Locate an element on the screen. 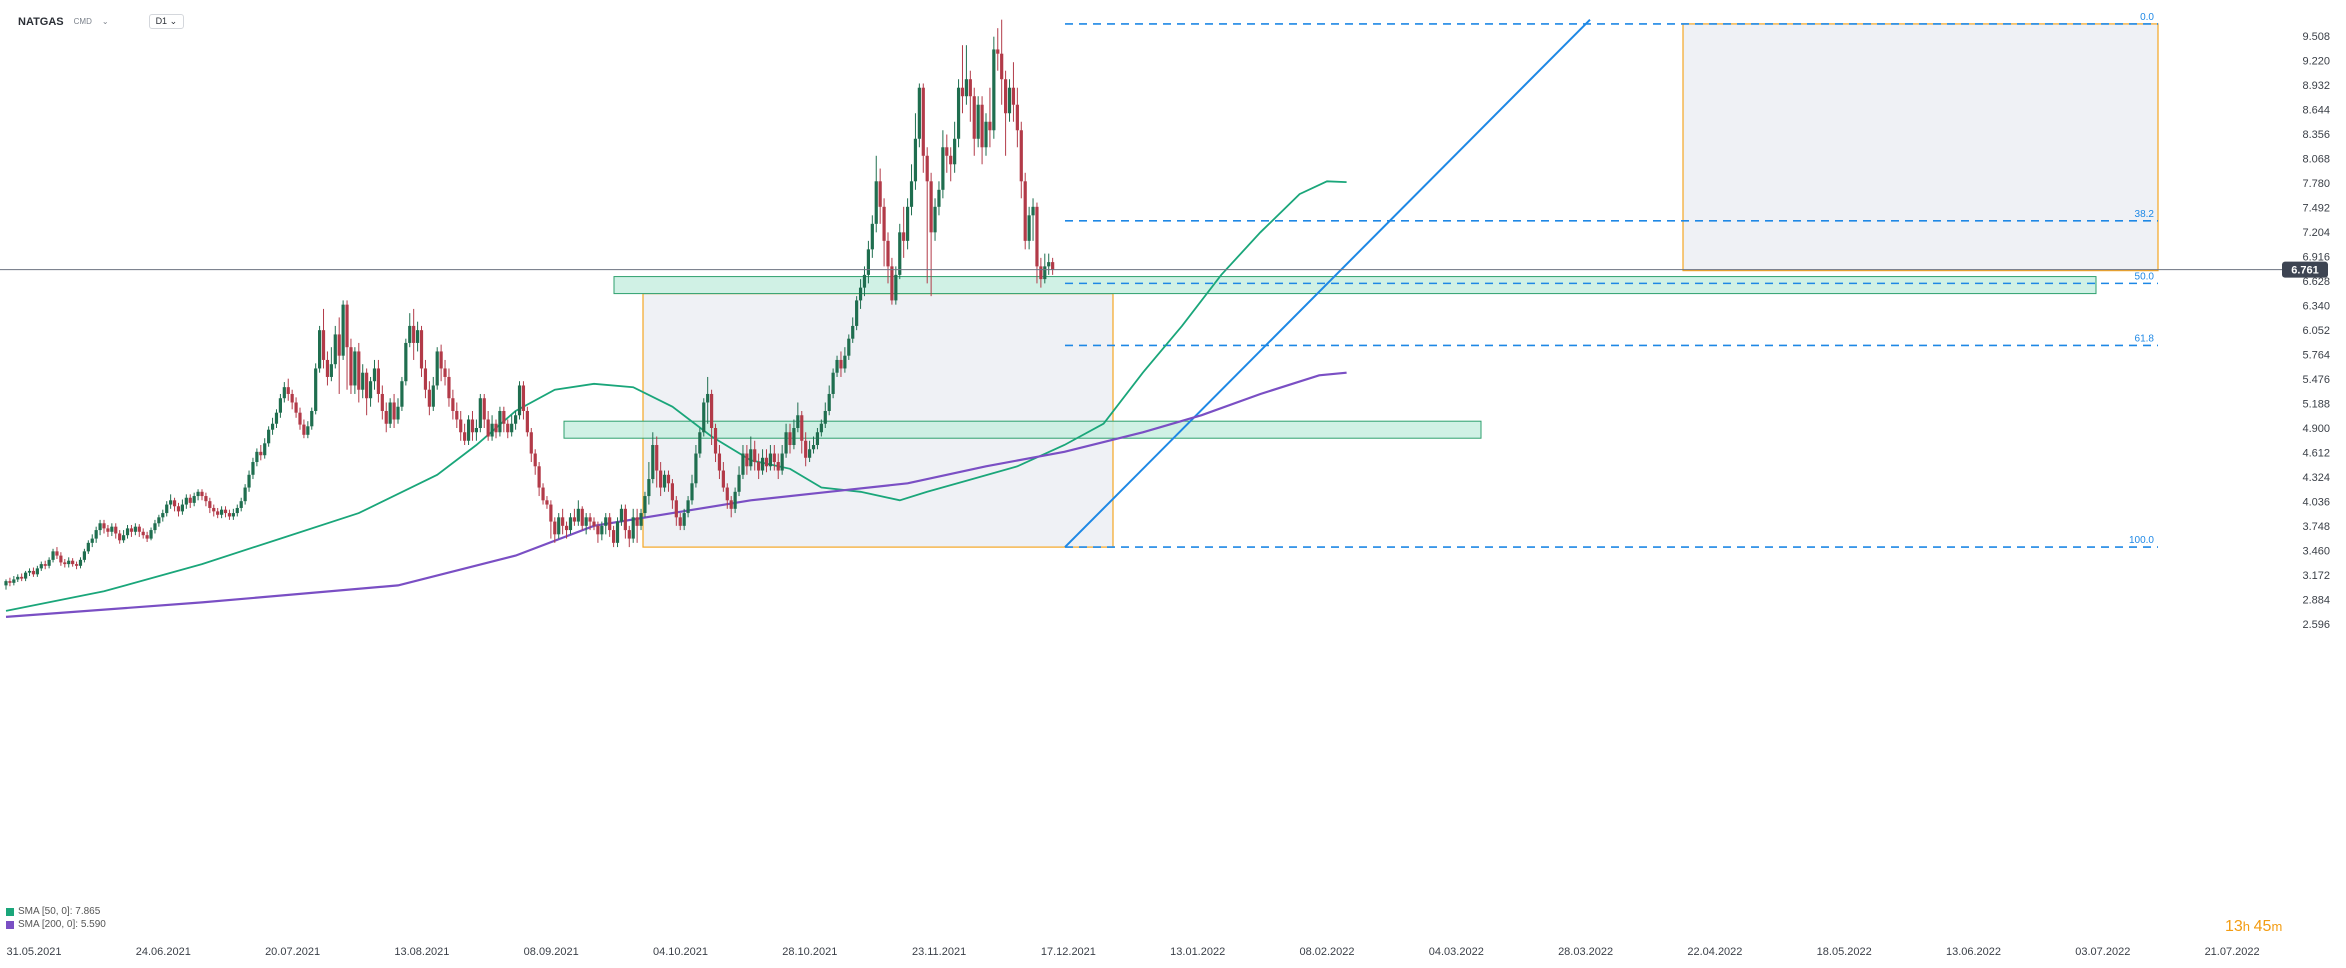  chevron-down-icon: ⌄ is located at coordinates (105, 21).